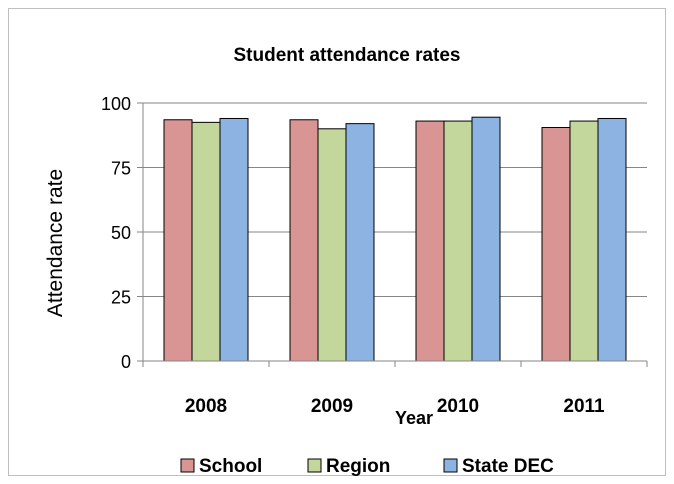 The image size is (674, 484). I want to click on x-tick-label: 2011, so click(584, 406).